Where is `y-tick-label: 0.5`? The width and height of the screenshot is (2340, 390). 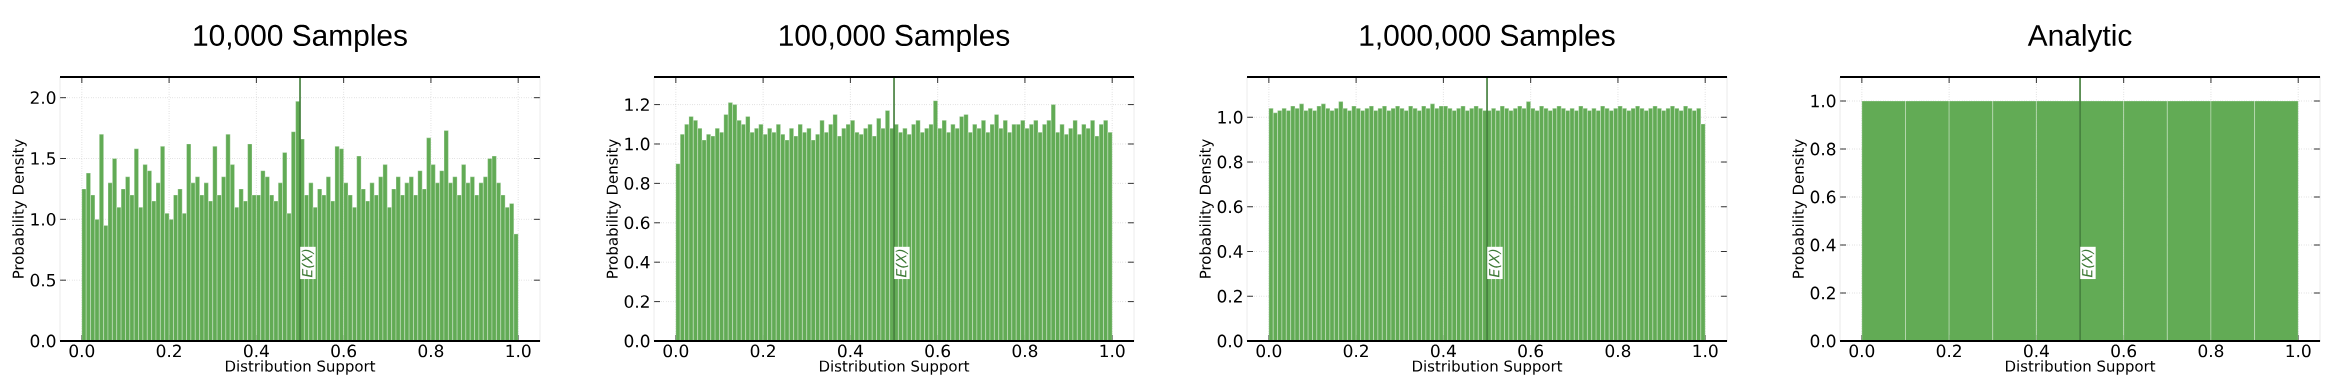 y-tick-label: 0.5 is located at coordinates (43, 280).